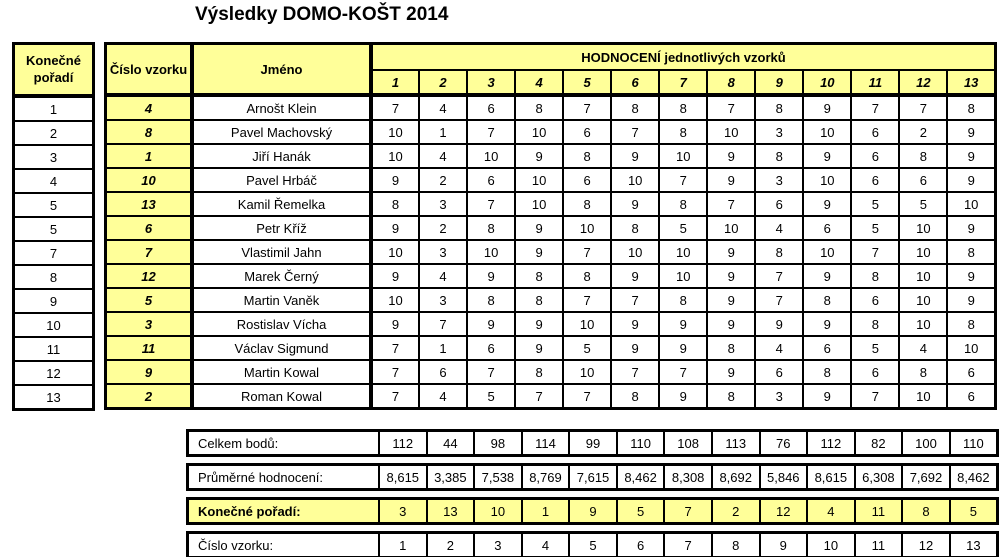  I want to click on sample-number-cell: 9, so click(148, 372).